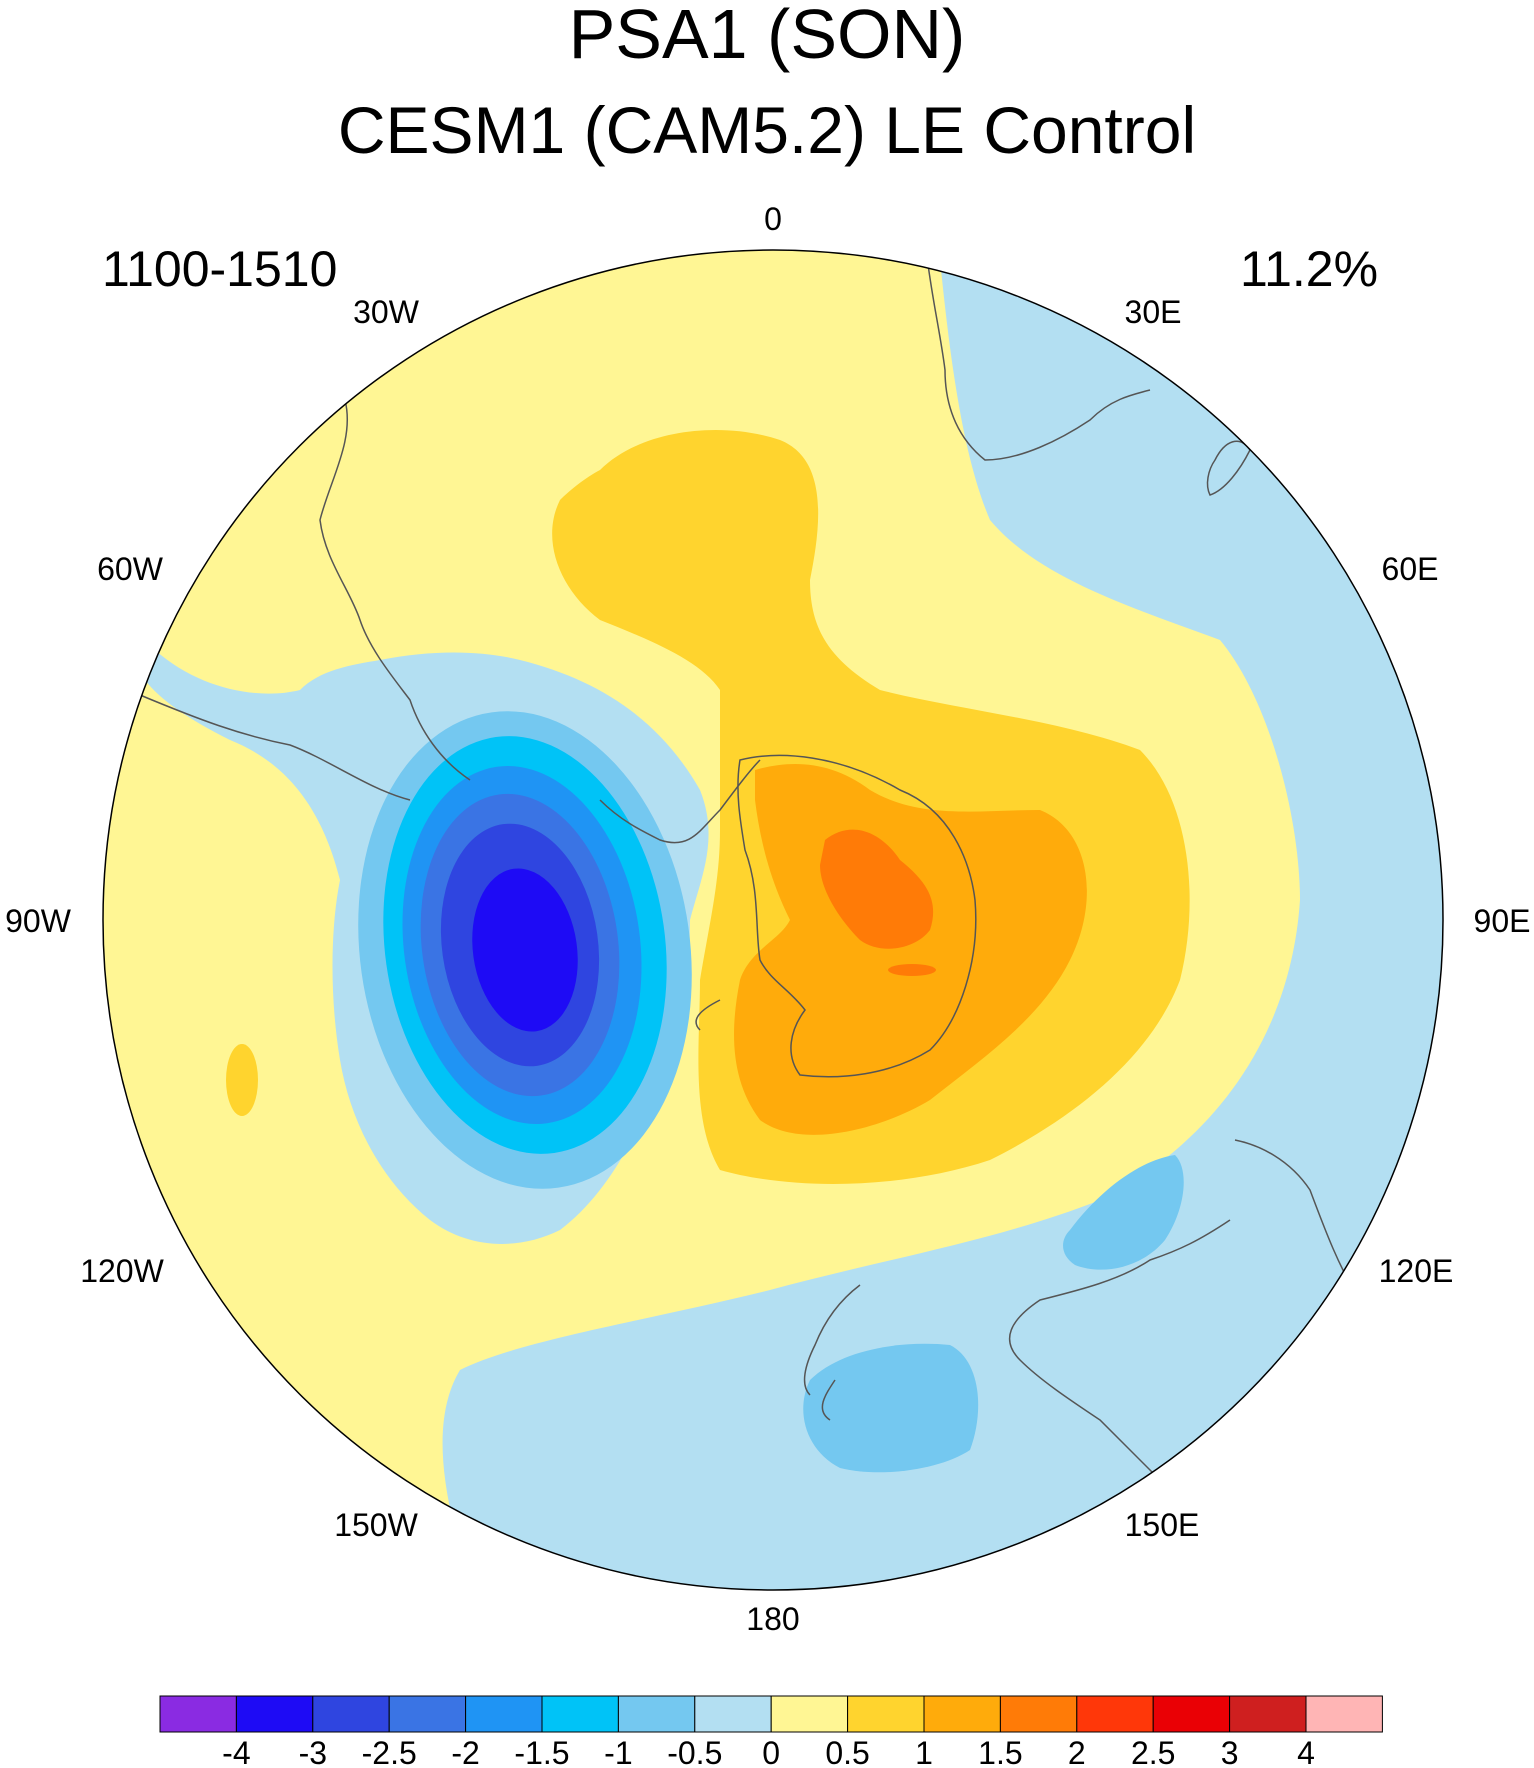  What do you see at coordinates (771, 1751) in the screenshot?
I see `colorbar-label: 0` at bounding box center [771, 1751].